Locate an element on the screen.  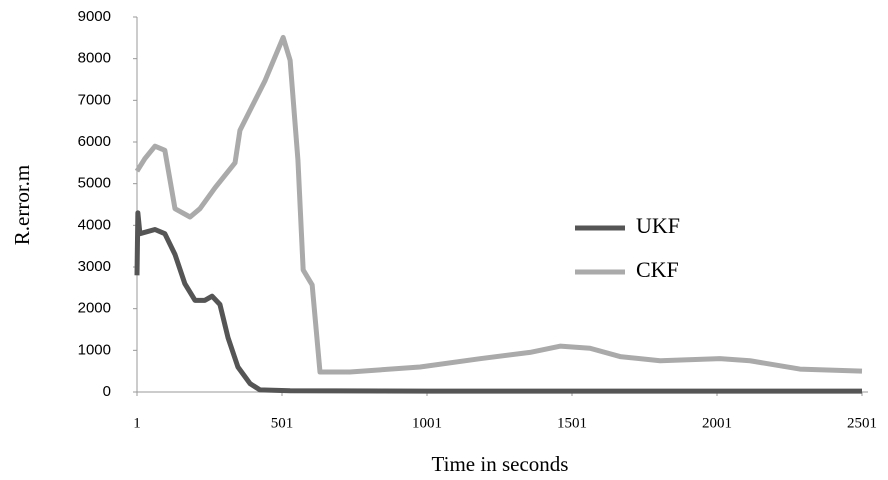
y-tick-label: 1000 is located at coordinates (94, 349).